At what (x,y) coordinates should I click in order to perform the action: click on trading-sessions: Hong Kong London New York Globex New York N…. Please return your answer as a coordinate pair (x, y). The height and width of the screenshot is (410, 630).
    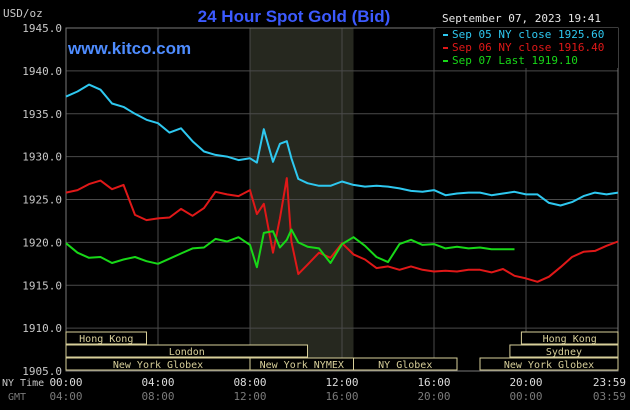
    Looking at the image, I should click on (342, 351).